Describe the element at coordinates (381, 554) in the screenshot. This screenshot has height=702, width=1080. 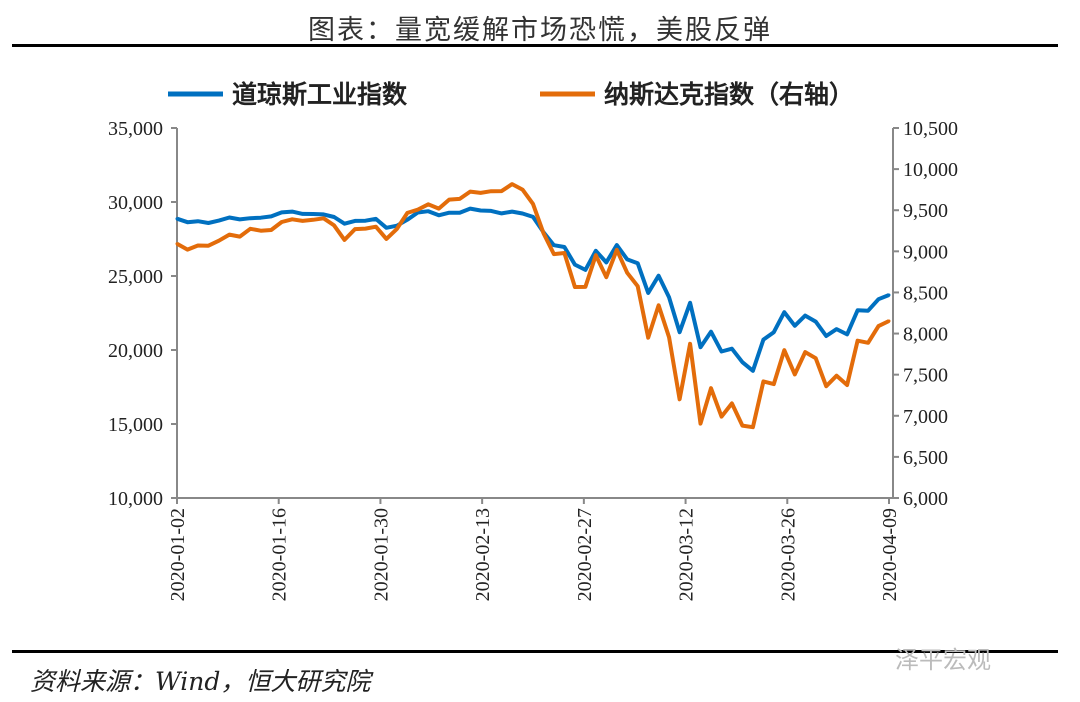
I see `x-tick-label: 2020-01-30` at that location.